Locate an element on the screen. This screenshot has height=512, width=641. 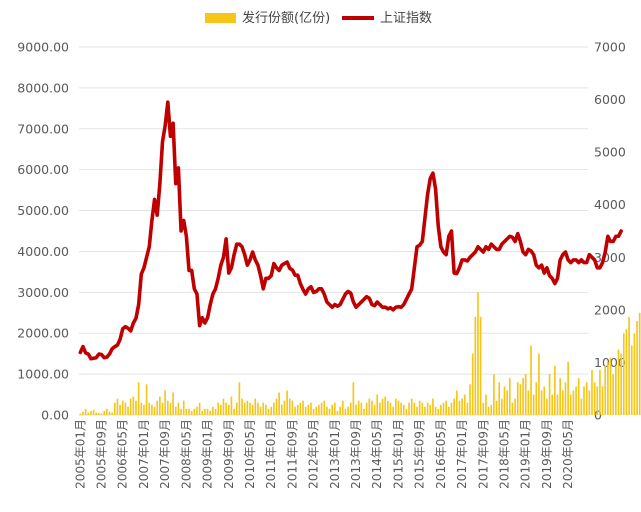
x-tick-label: 2015年09月 is located at coordinates (420, 454).